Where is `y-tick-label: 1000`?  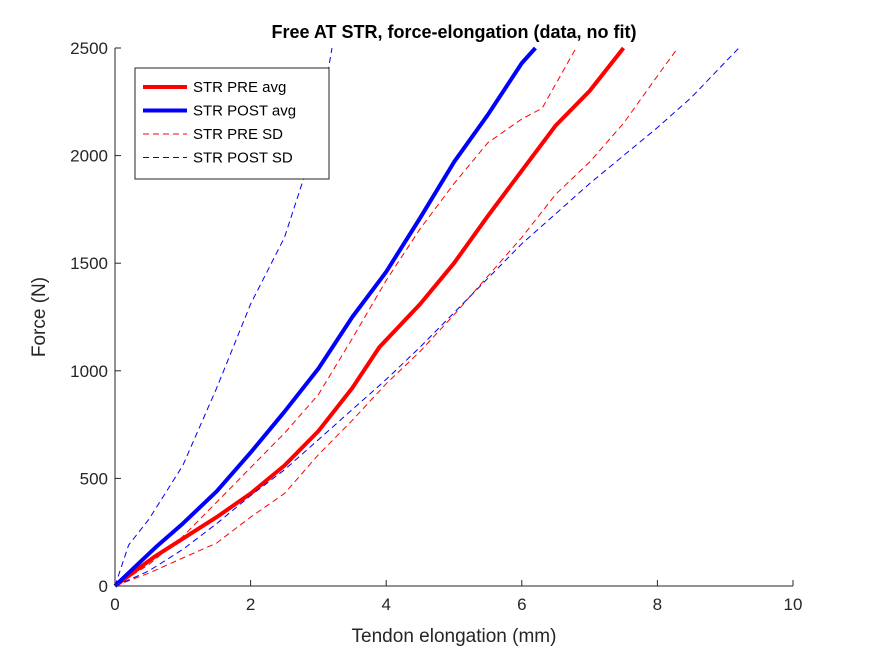
y-tick-label: 1000 is located at coordinates (89, 371).